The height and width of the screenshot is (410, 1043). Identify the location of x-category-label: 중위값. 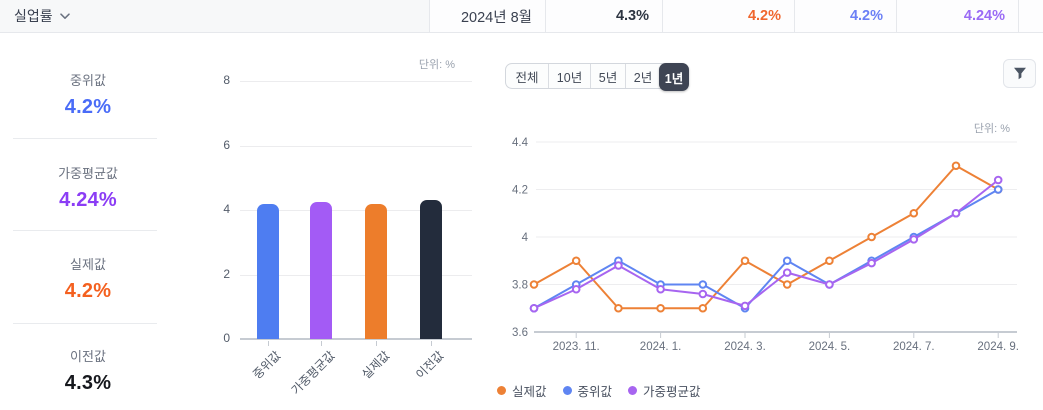
(267, 365).